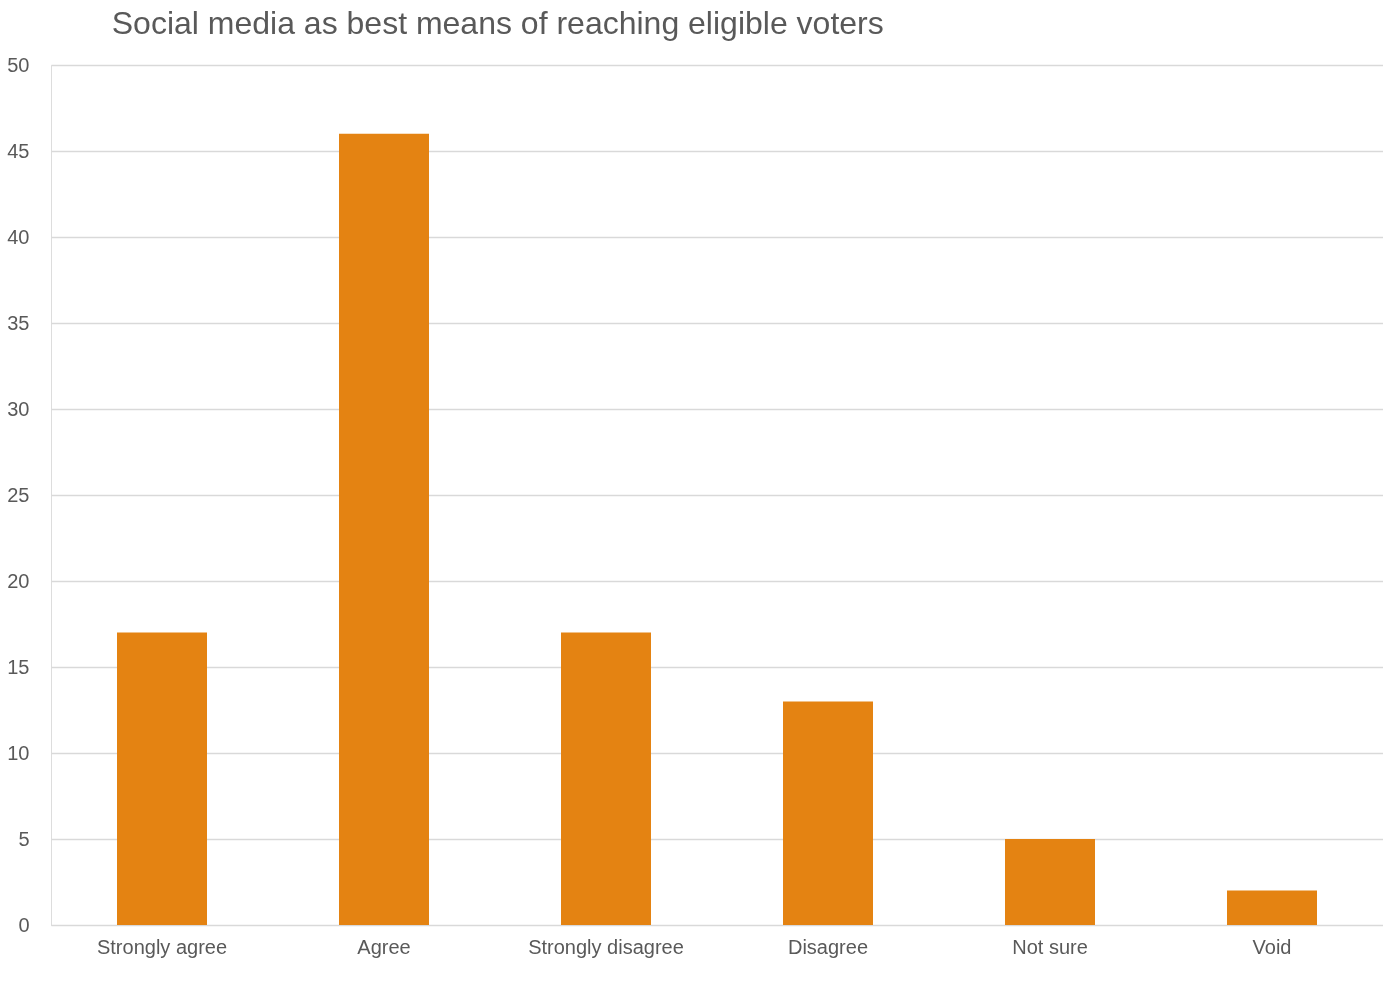  Describe the element at coordinates (497, 23) in the screenshot. I see `chart-title: Social media as best means of reaching eligible voters` at that location.